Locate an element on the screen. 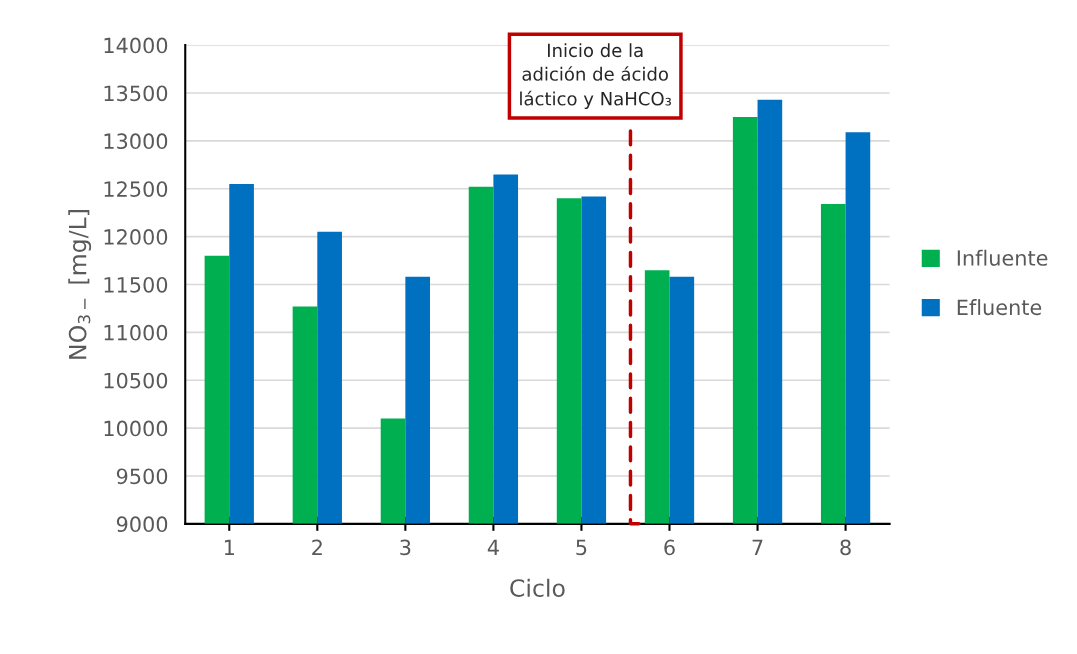 The width and height of the screenshot is (1077, 654). y-tick-label: 13500 is located at coordinates (136, 93).